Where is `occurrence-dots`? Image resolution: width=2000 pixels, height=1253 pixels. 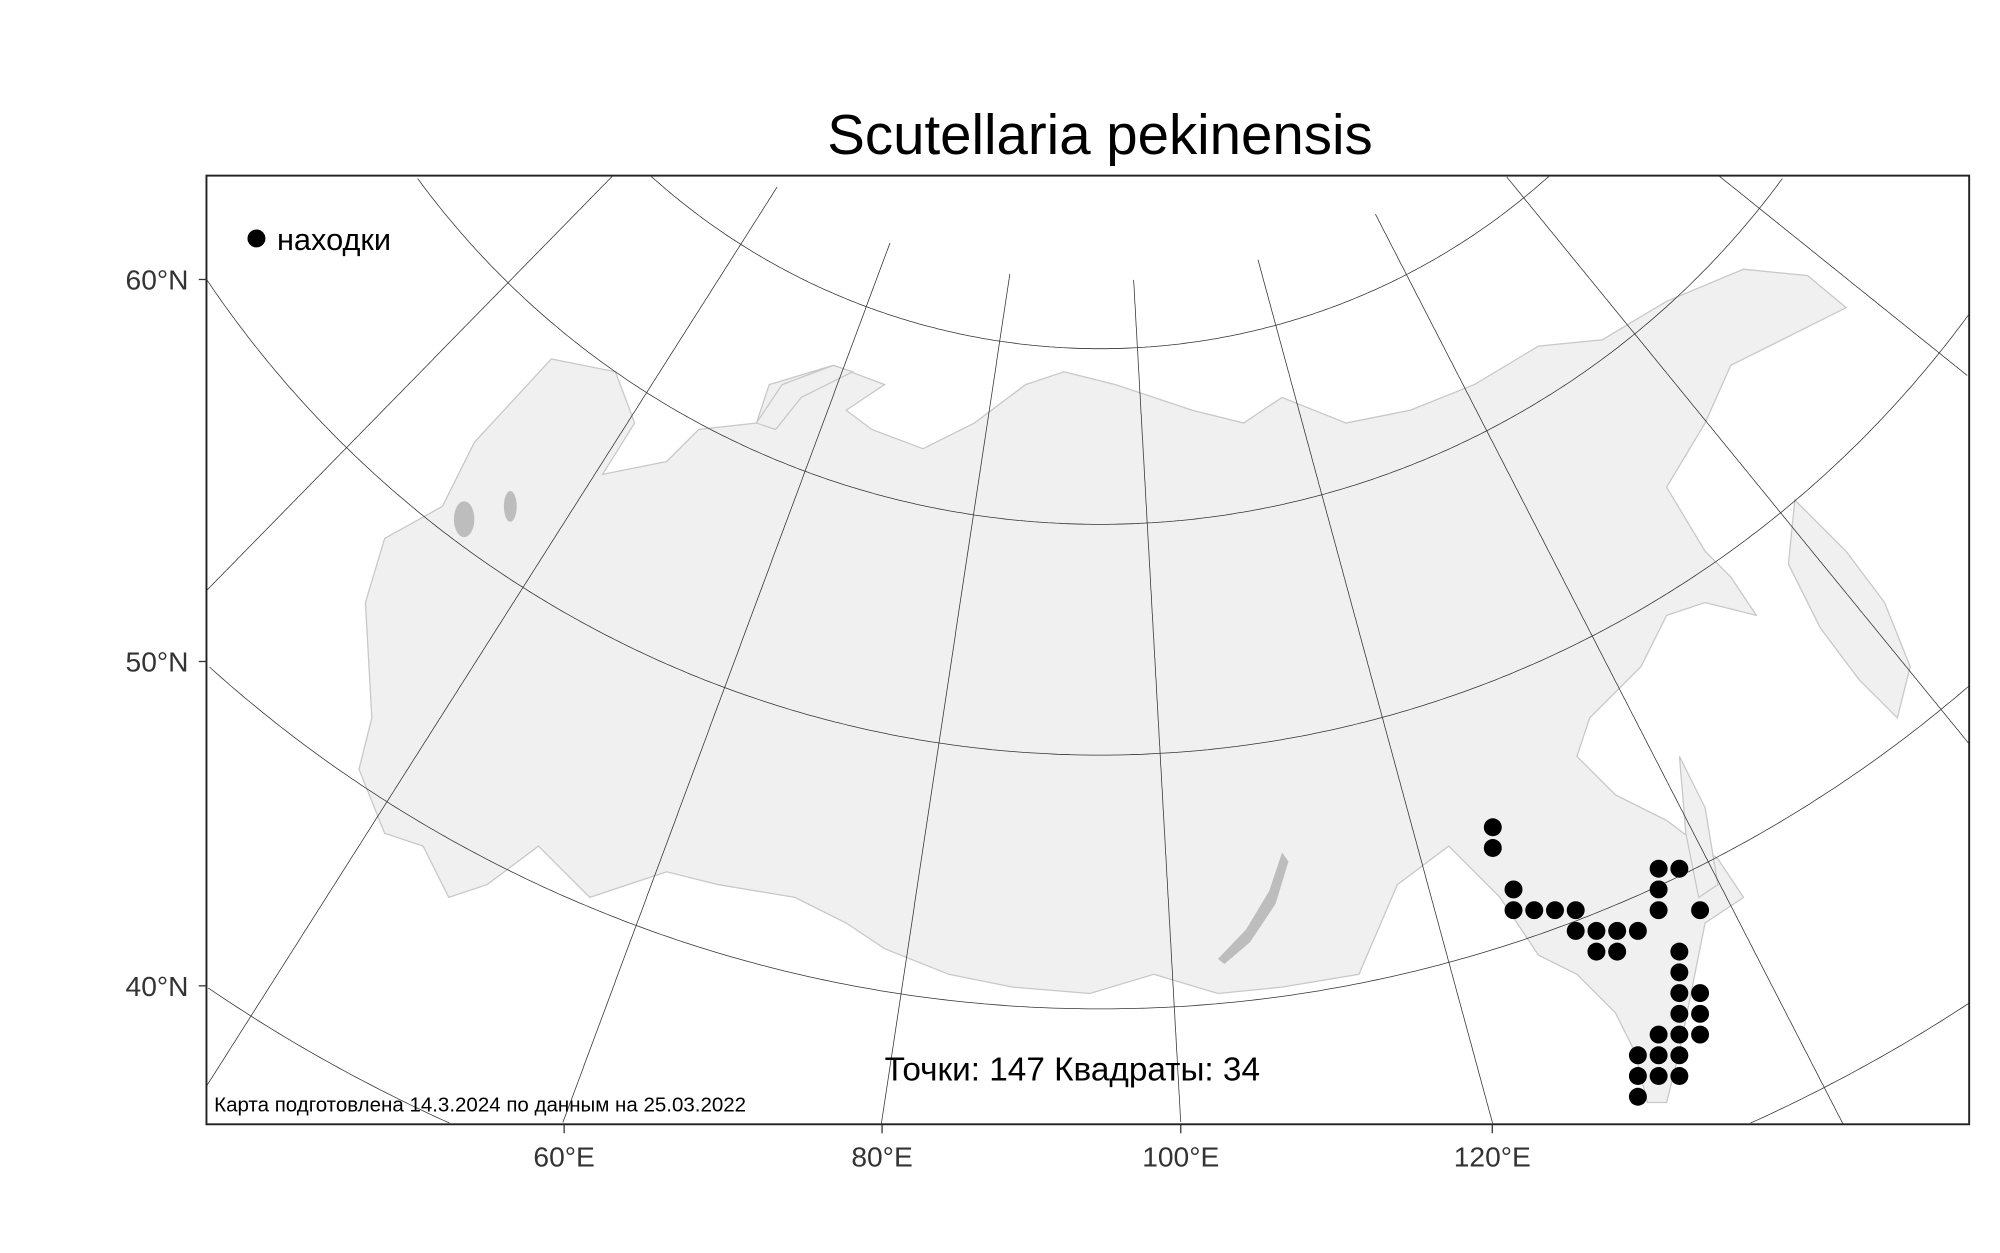 occurrence-dots is located at coordinates (1596, 962).